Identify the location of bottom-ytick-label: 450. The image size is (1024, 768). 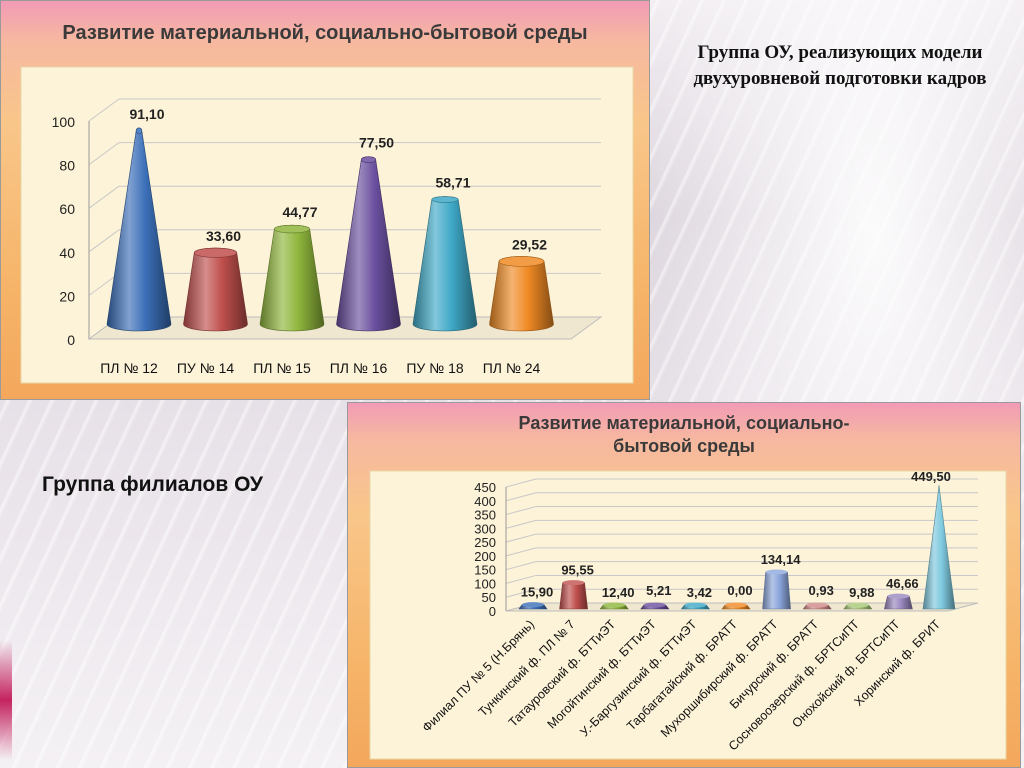
(485, 487).